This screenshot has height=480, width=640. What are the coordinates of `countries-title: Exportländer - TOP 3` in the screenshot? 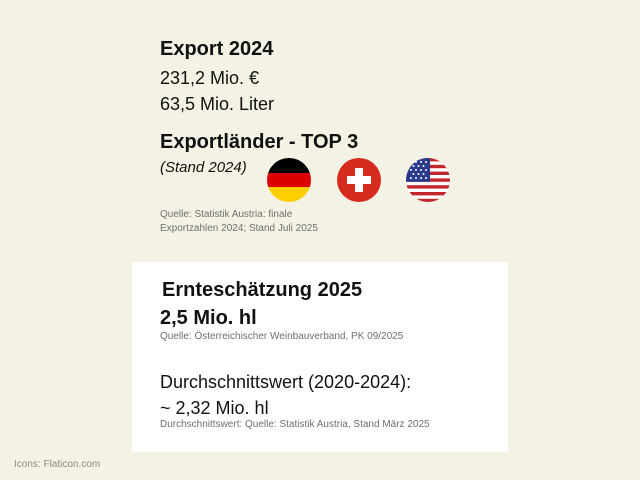 It's located at (259, 142).